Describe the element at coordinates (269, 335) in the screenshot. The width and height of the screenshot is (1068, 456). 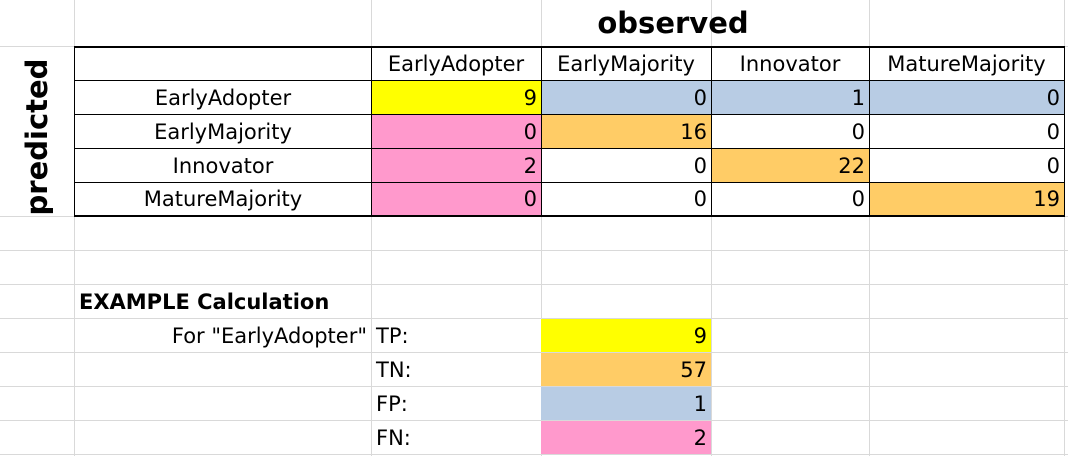
I see `example-for-label: For "EarlyAdopter"` at that location.